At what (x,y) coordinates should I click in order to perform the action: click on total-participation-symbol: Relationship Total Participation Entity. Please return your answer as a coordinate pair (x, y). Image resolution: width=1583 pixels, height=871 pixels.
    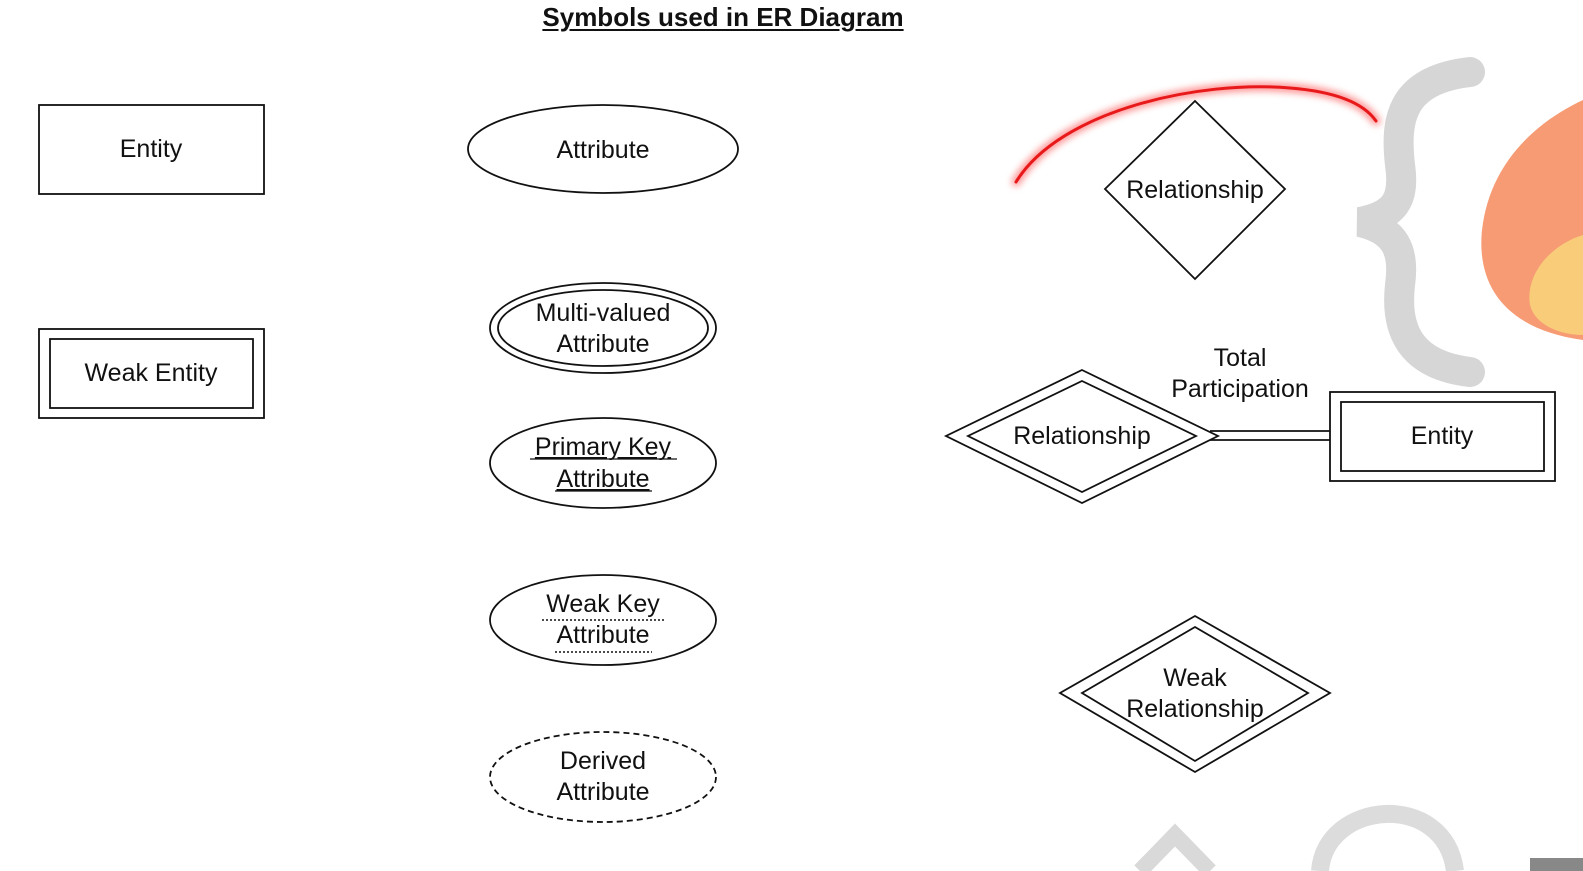
    Looking at the image, I should click on (1249, 424).